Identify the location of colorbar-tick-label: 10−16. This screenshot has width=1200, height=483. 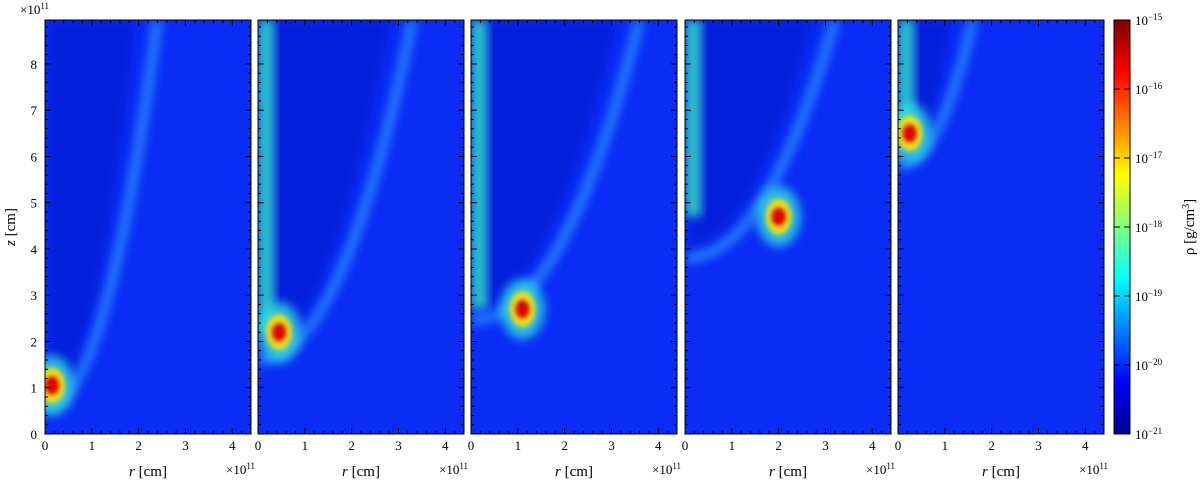
(1149, 89).